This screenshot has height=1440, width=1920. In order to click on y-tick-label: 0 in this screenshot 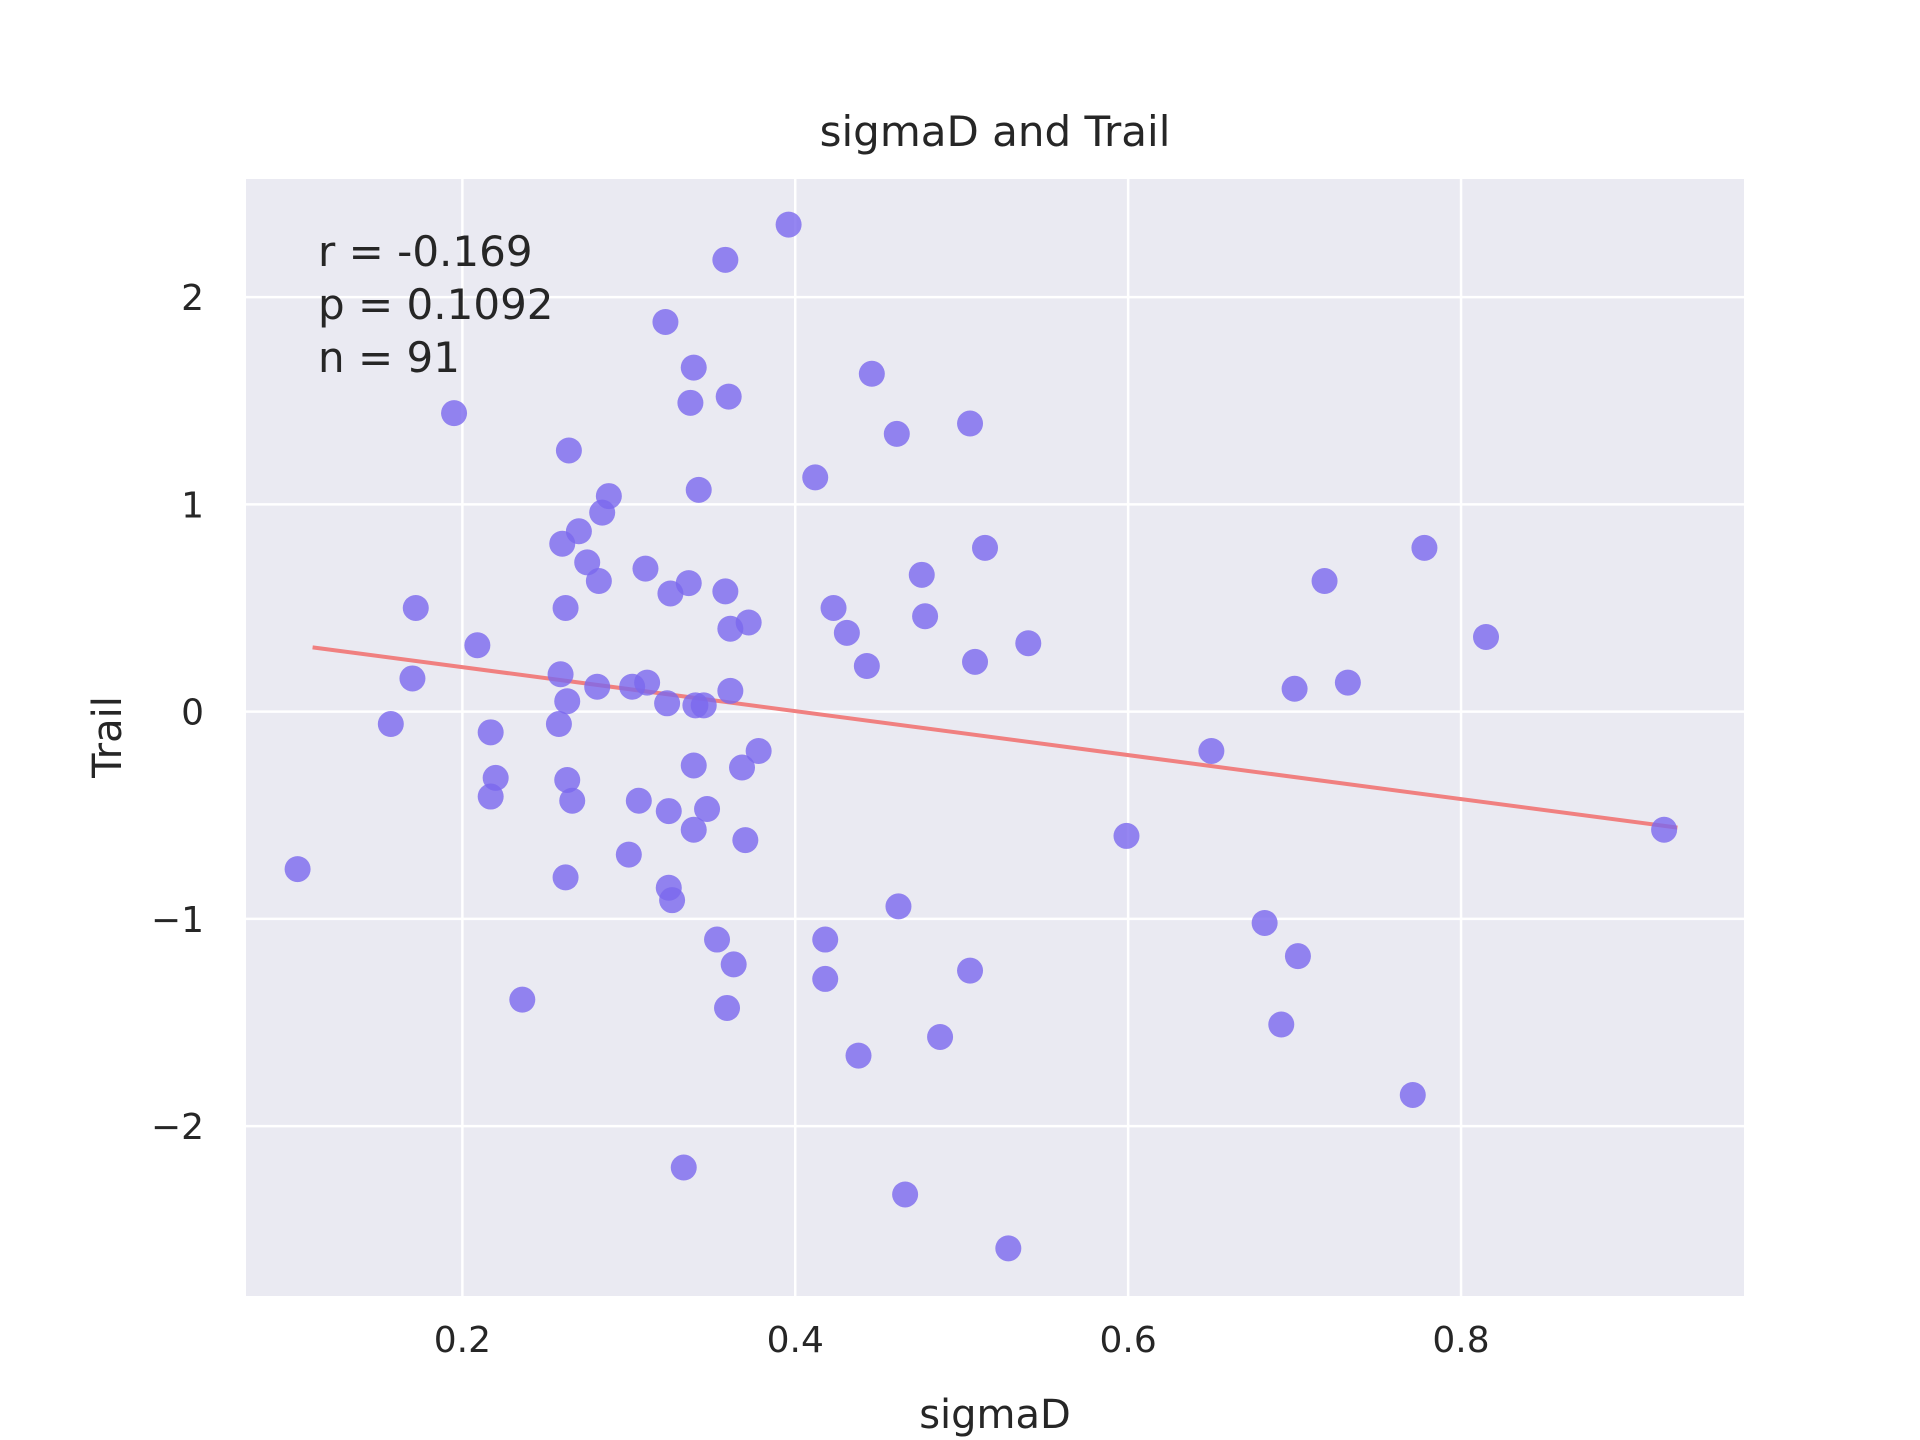, I will do `click(192, 713)`.